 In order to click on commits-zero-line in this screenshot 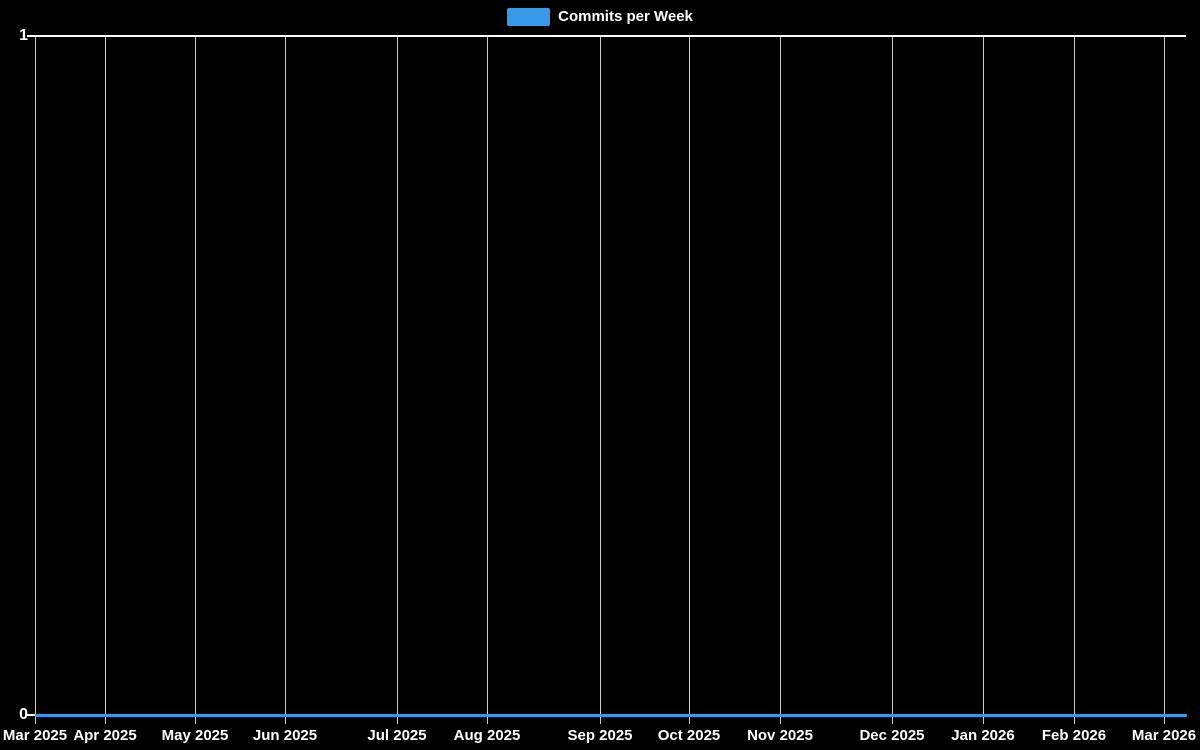, I will do `click(611, 715)`.